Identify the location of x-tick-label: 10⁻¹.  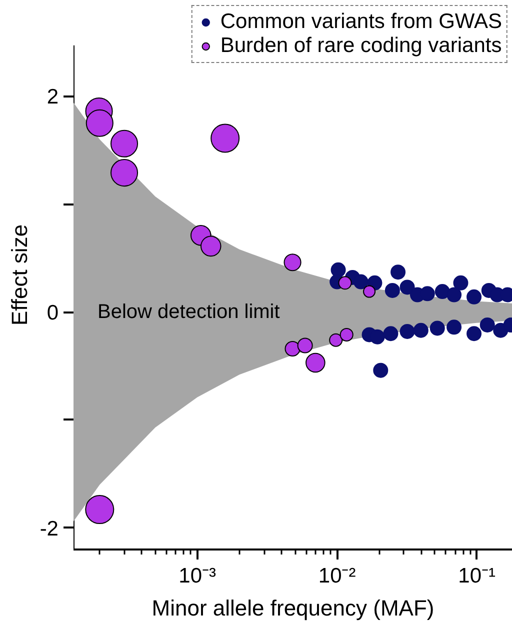
(477, 576).